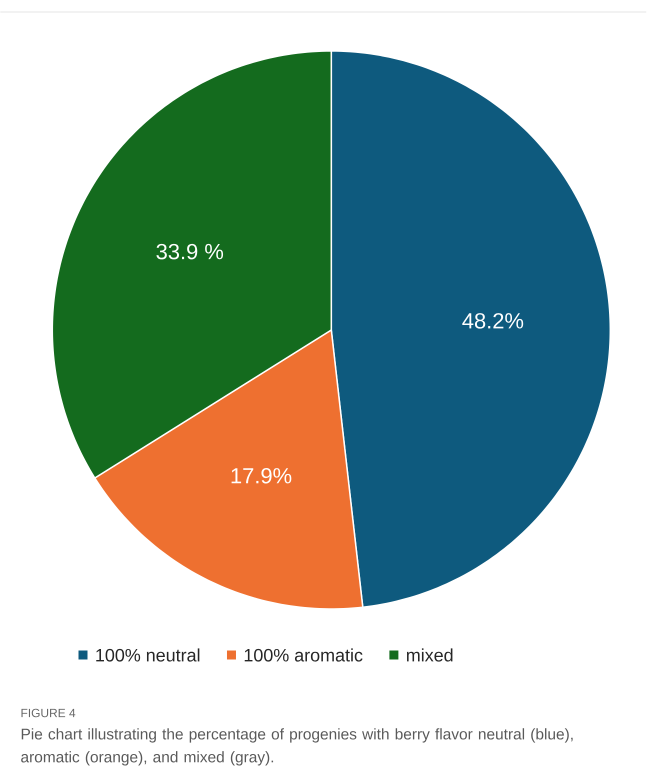 This screenshot has width=647, height=776. I want to click on data-label: 48.2%, so click(493, 321).